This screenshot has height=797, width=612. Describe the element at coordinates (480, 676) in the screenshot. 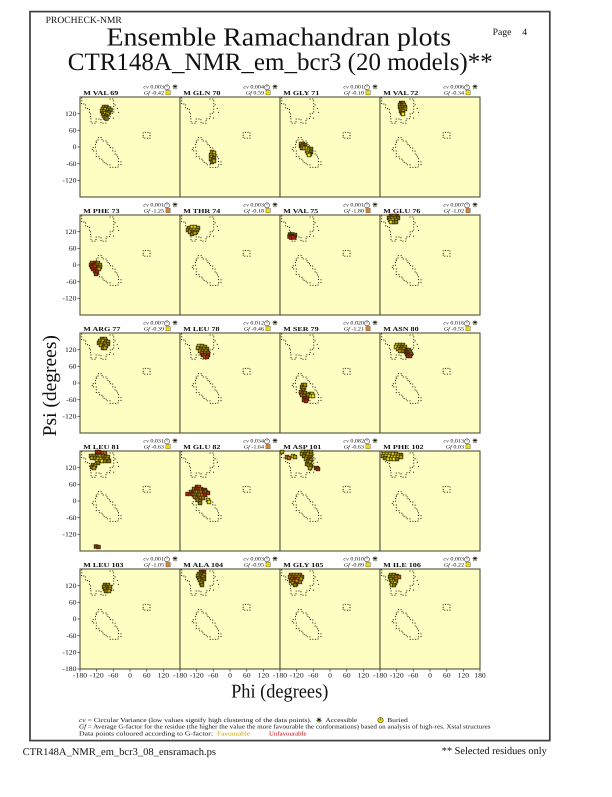

I see `svg-text: 180` at that location.